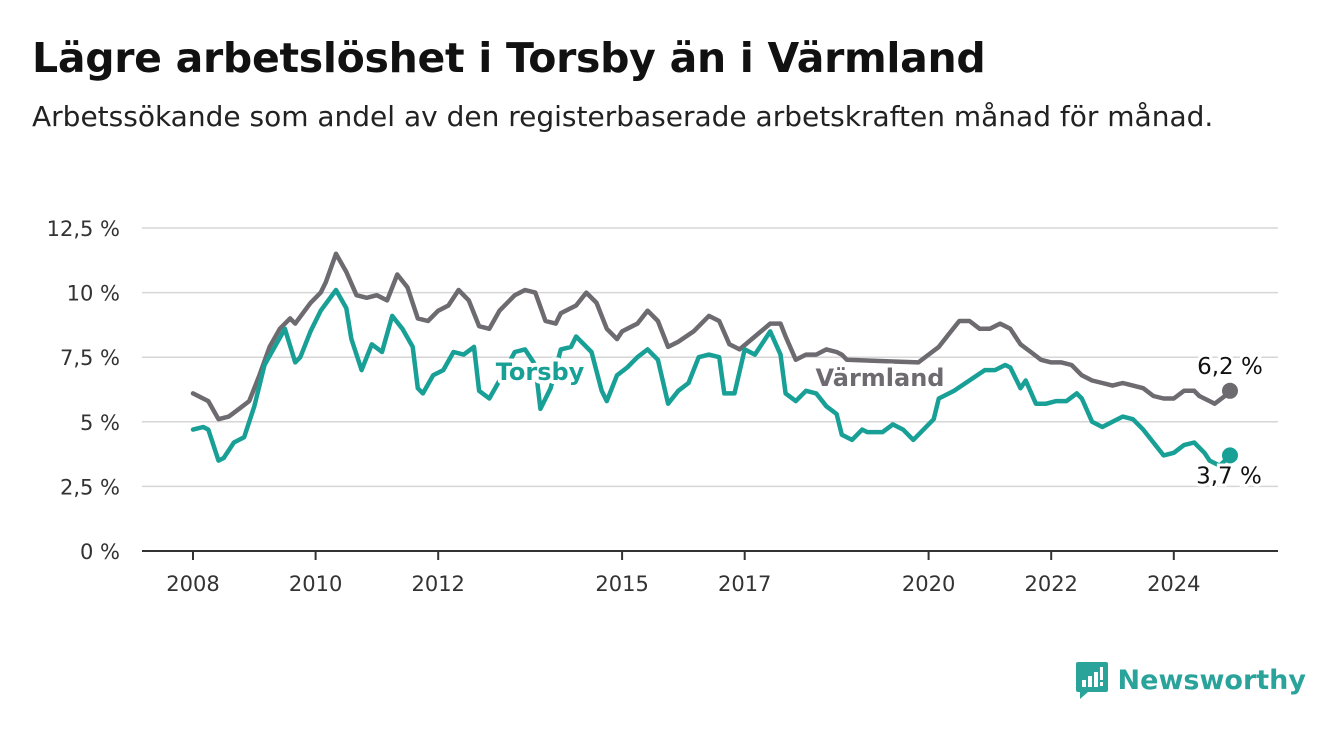 The width and height of the screenshot is (1340, 734). What do you see at coordinates (315, 584) in the screenshot?
I see `x-tick-label: 2010` at bounding box center [315, 584].